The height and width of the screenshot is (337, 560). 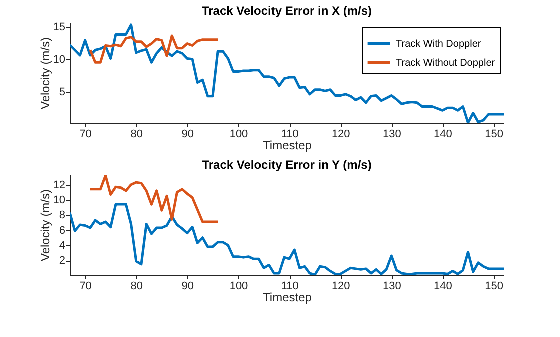 What do you see at coordinates (62, 230) in the screenshot?
I see `y-tick-label: 6` at bounding box center [62, 230].